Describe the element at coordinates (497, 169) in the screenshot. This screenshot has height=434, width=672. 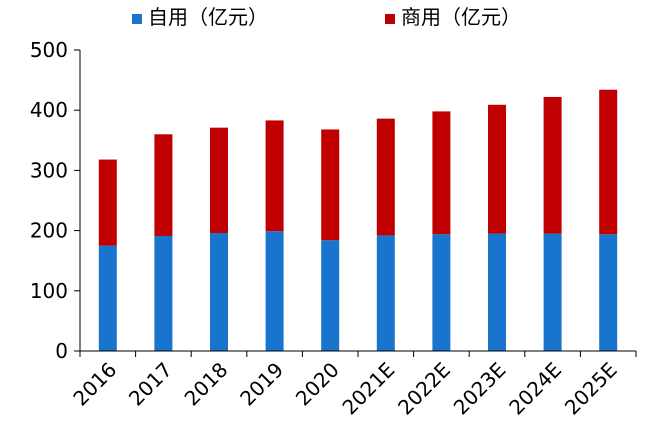
I see `bar-commercial-2023E` at that location.